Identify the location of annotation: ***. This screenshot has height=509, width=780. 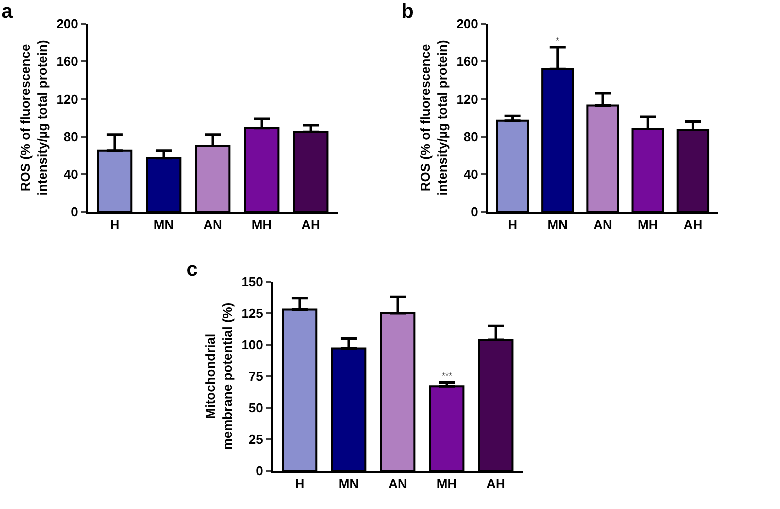
(448, 376).